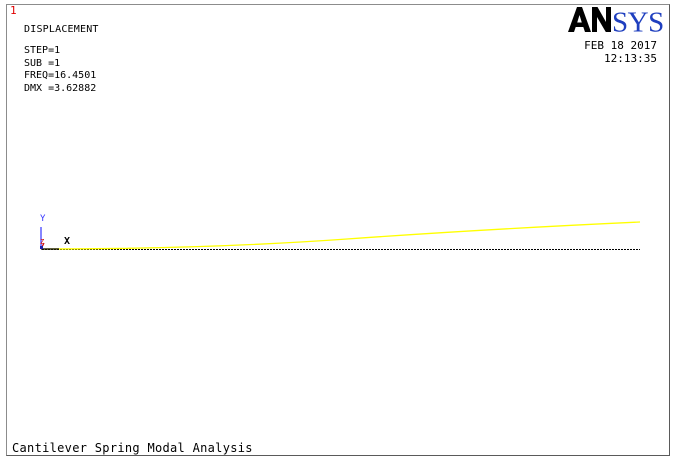  I want to click on plot-caption: Cantilever Spring Modal Analysis, so click(132, 448).